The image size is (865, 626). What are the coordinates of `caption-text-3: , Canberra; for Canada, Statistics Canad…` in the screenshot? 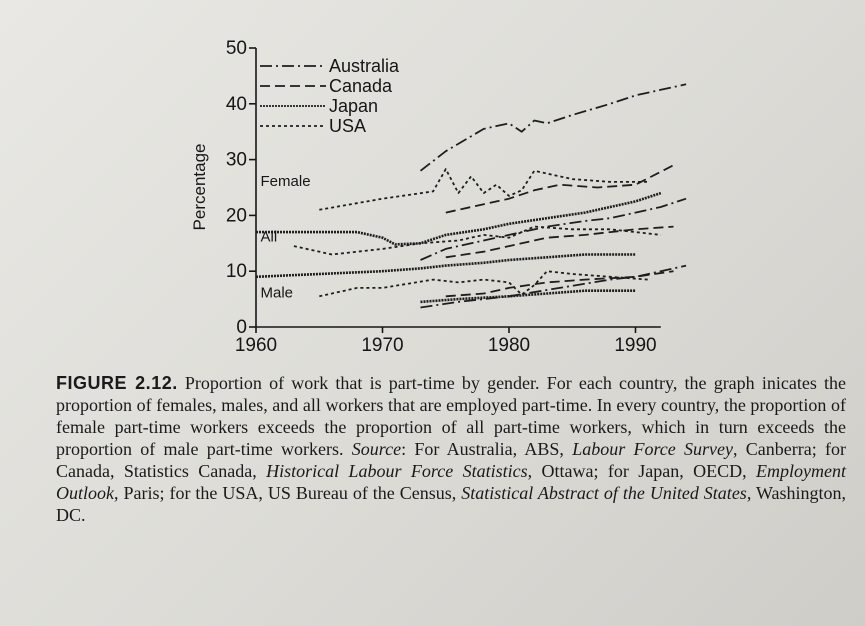 It's located at (451, 460).